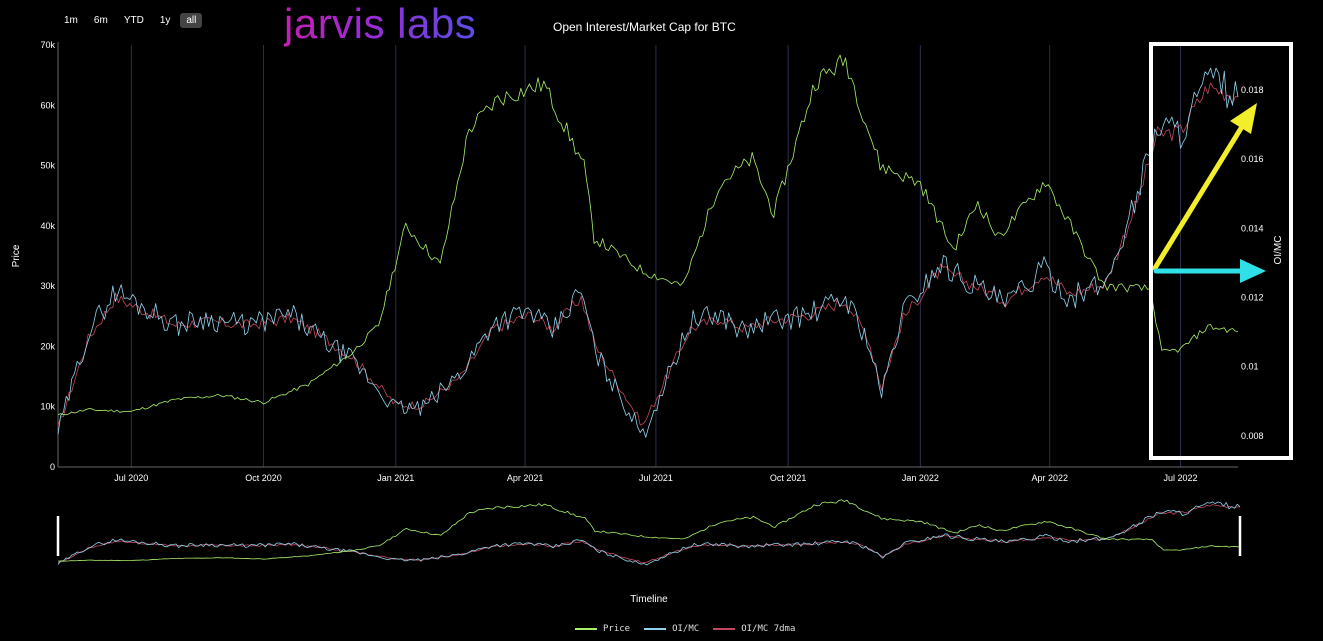 The width and height of the screenshot is (1323, 641). I want to click on y2-tick-label: 0.016, so click(1252, 159).